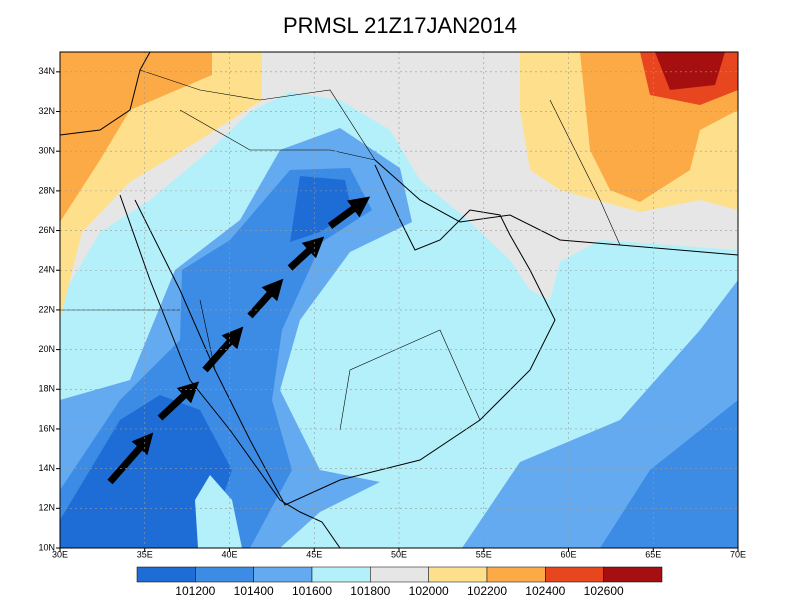 The height and width of the screenshot is (605, 800). What do you see at coordinates (46, 309) in the screenshot?
I see `y-tick-label: 22N` at bounding box center [46, 309].